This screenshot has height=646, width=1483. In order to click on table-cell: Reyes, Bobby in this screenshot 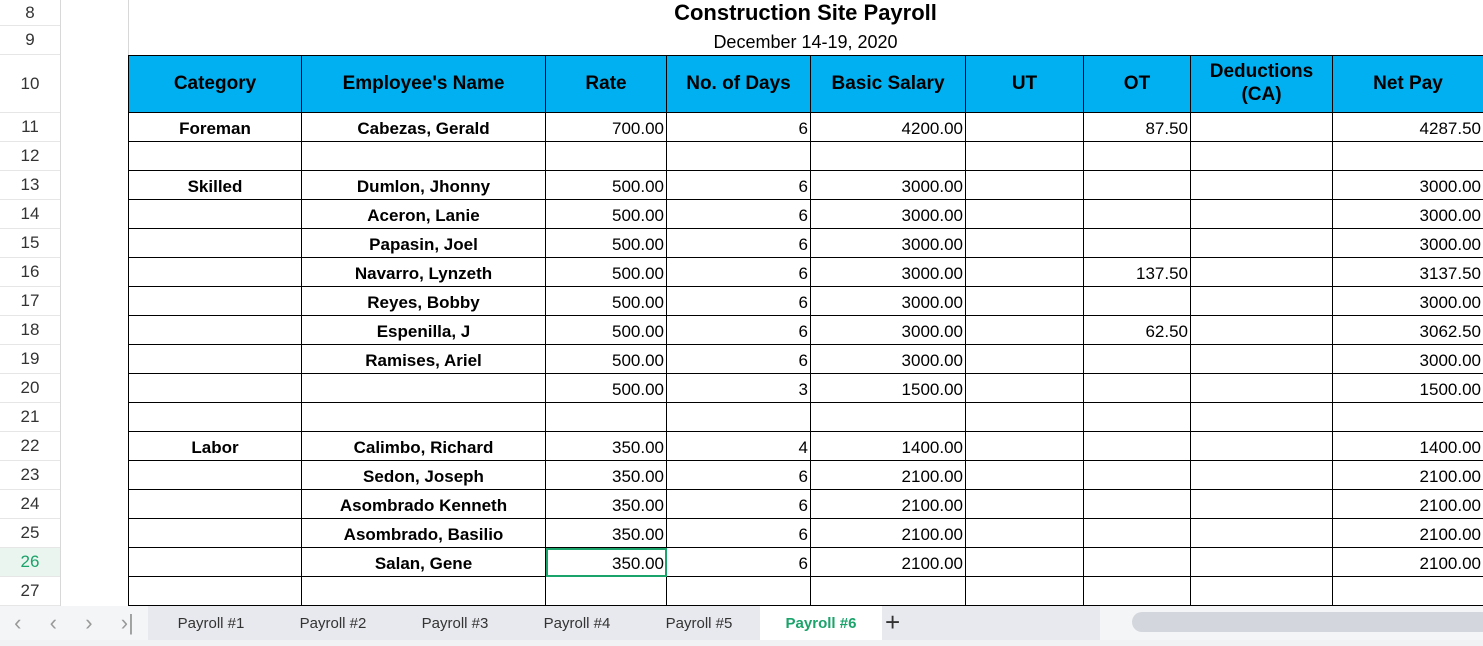, I will do `click(424, 301)`.